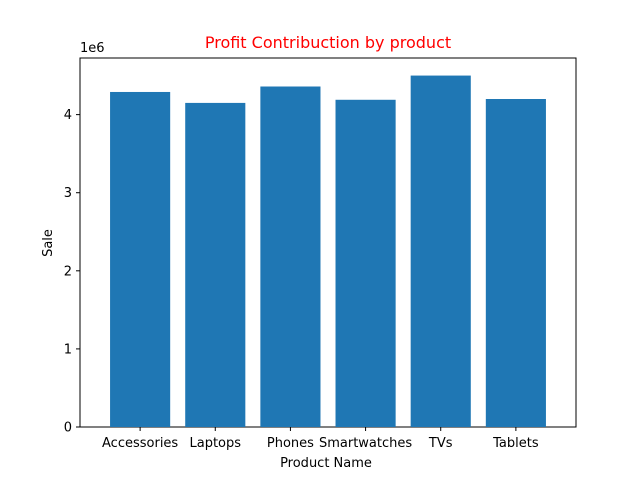  What do you see at coordinates (140, 259) in the screenshot?
I see `bar-accessories` at bounding box center [140, 259].